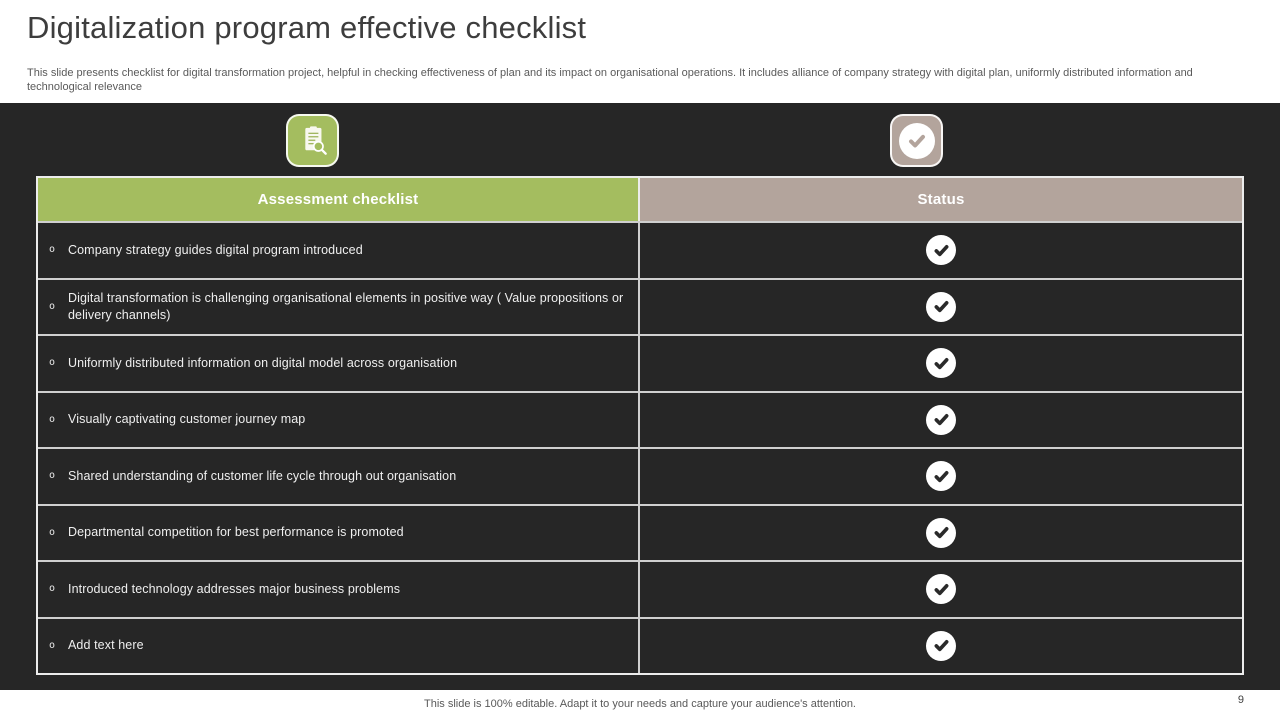 The height and width of the screenshot is (720, 1280). I want to click on checklist-item-text: Add text here, so click(106, 645).